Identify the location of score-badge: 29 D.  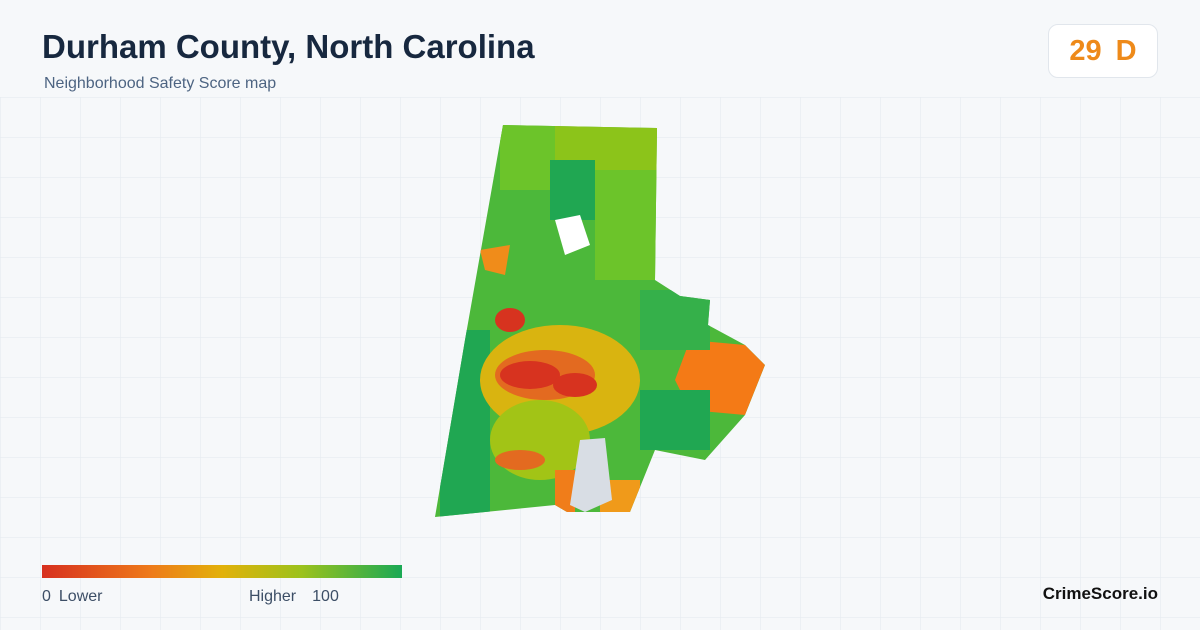
(1103, 51).